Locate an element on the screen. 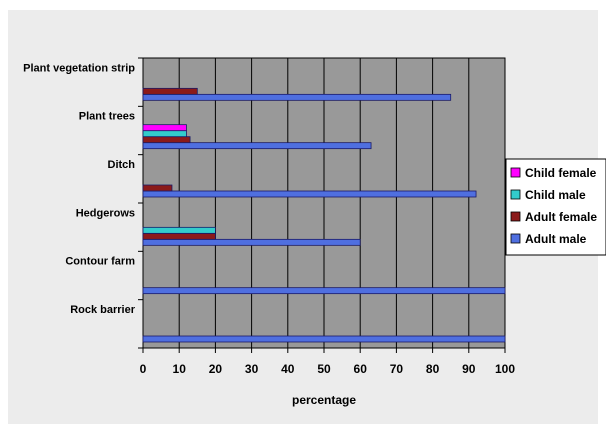  x-tick-label: 50 is located at coordinates (324, 369).